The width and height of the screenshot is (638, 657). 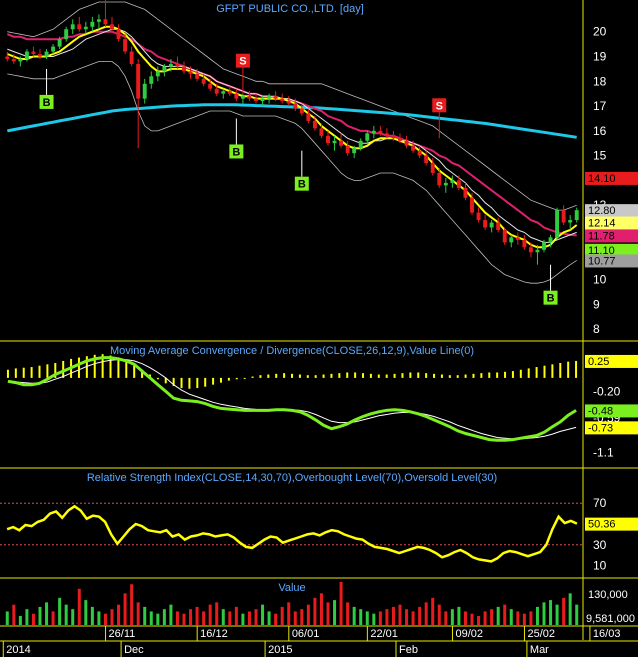 What do you see at coordinates (291, 524) in the screenshot?
I see `rsi-levels` at bounding box center [291, 524].